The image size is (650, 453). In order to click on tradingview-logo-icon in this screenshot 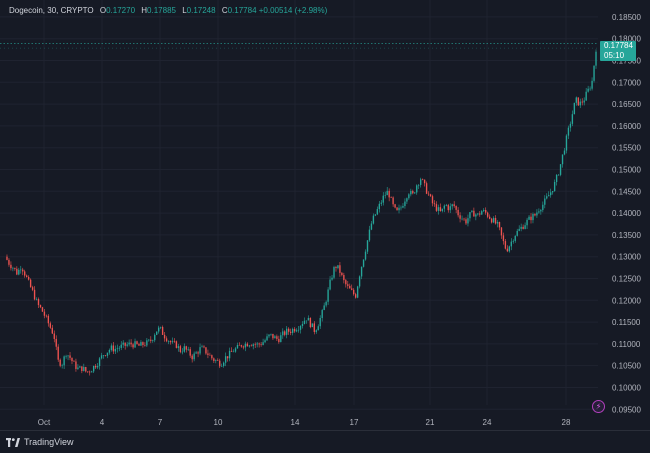, I will do `click(13, 442)`.